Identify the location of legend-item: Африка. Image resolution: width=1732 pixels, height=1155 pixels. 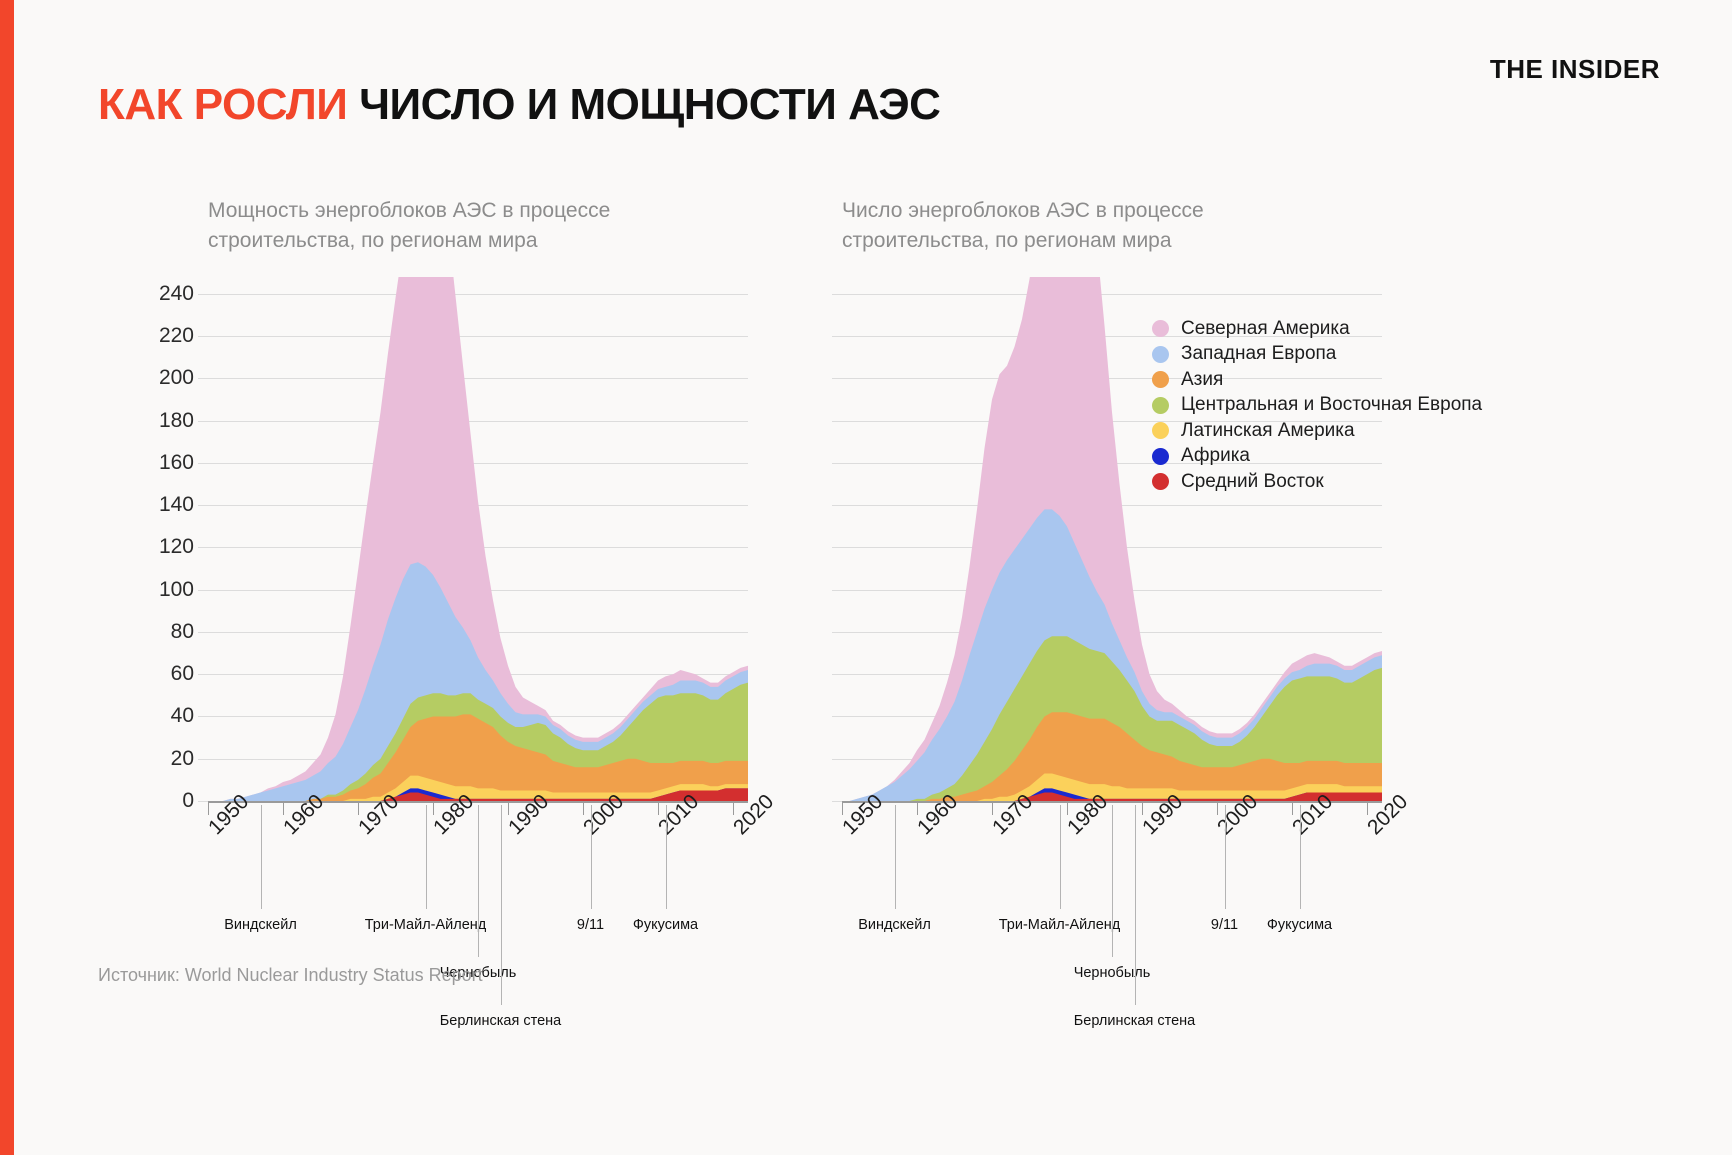
(1317, 457).